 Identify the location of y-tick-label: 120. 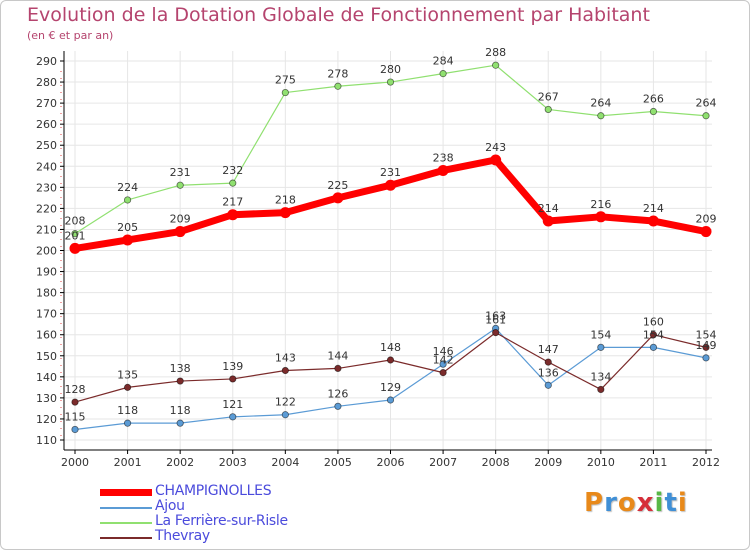
(46, 419).